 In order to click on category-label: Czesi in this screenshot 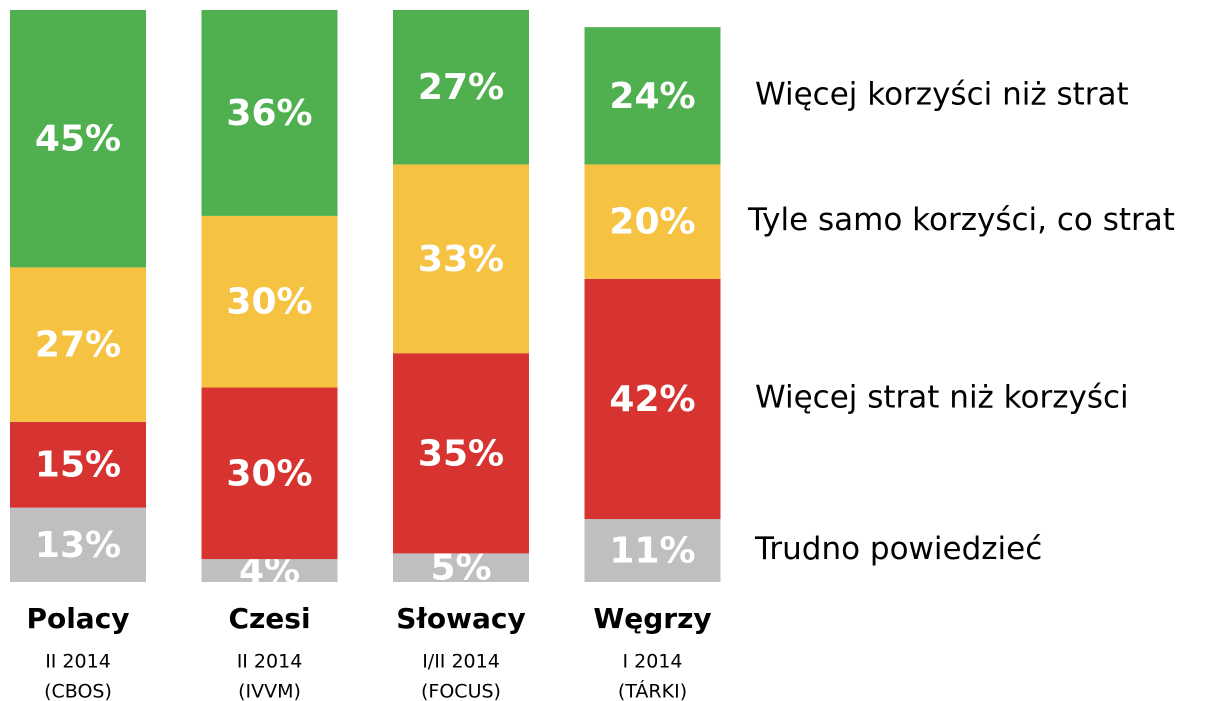, I will do `click(269, 618)`.